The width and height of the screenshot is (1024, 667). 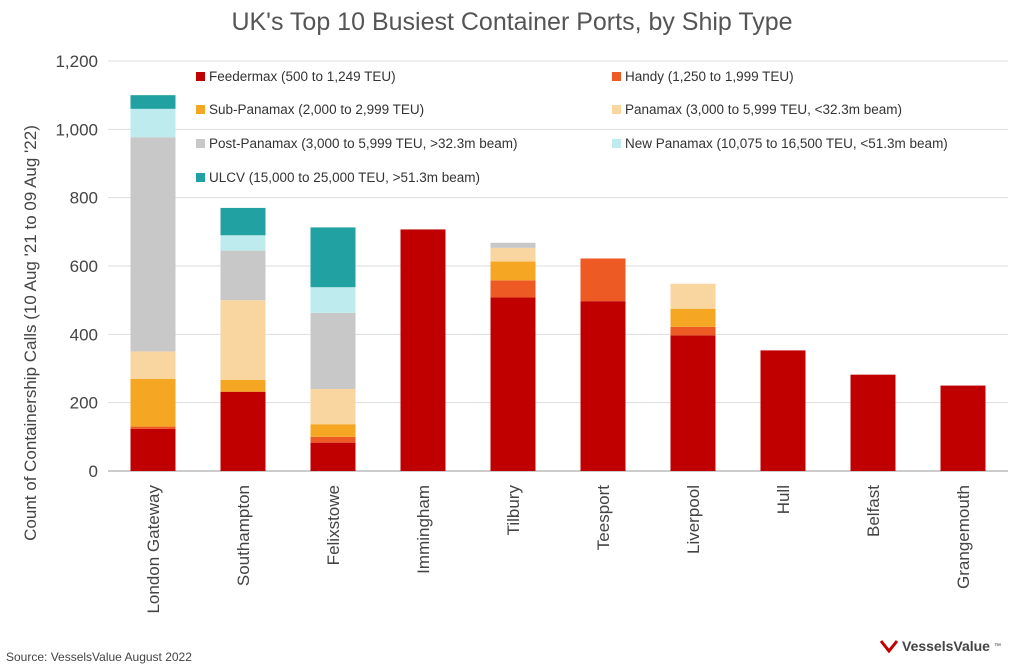 What do you see at coordinates (93, 471) in the screenshot?
I see `y-tick-label: 0` at bounding box center [93, 471].